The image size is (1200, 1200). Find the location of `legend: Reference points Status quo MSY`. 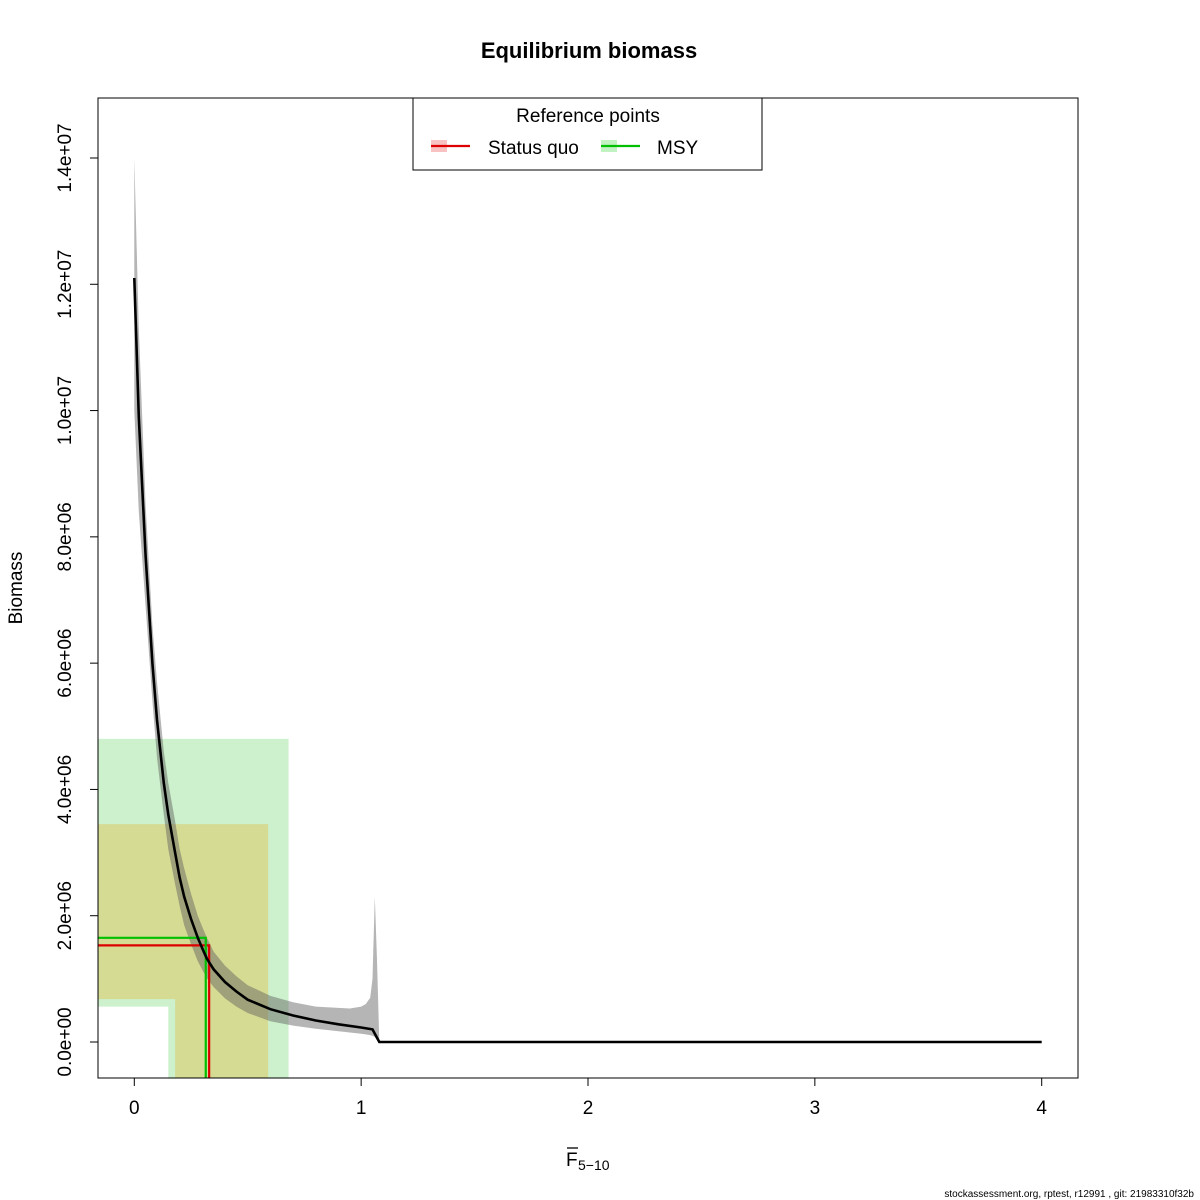

legend: Reference points Status quo MSY is located at coordinates (587, 134).